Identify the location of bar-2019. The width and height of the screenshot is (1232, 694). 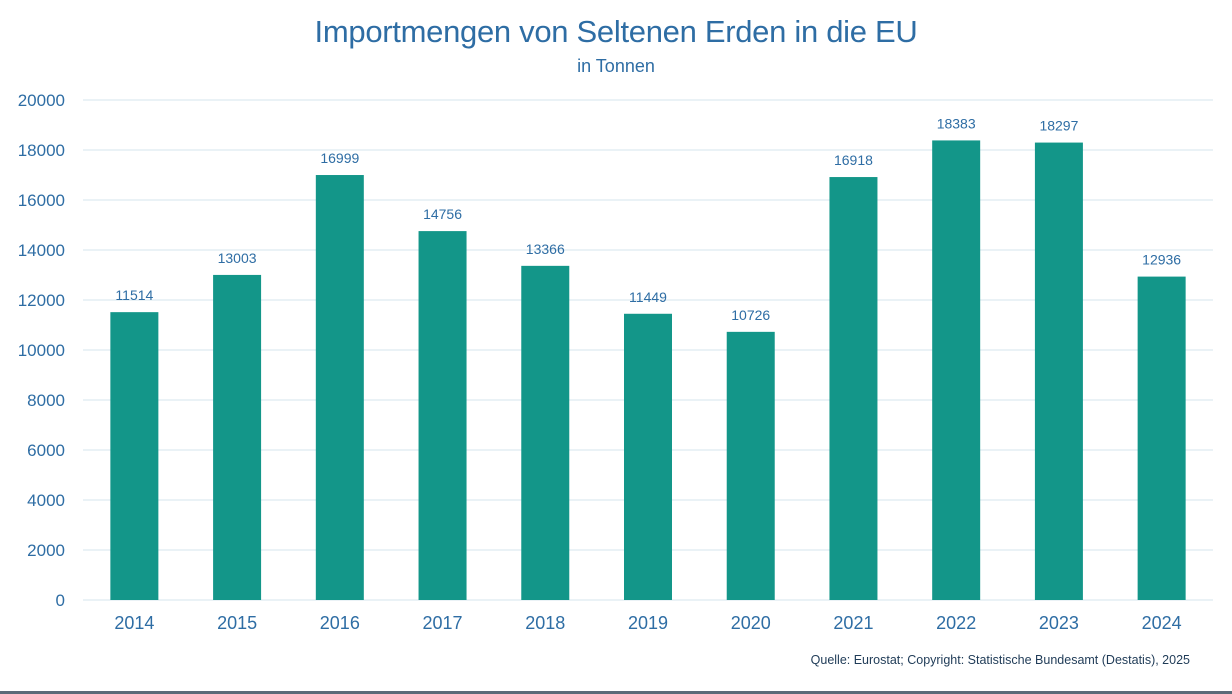
(648, 456).